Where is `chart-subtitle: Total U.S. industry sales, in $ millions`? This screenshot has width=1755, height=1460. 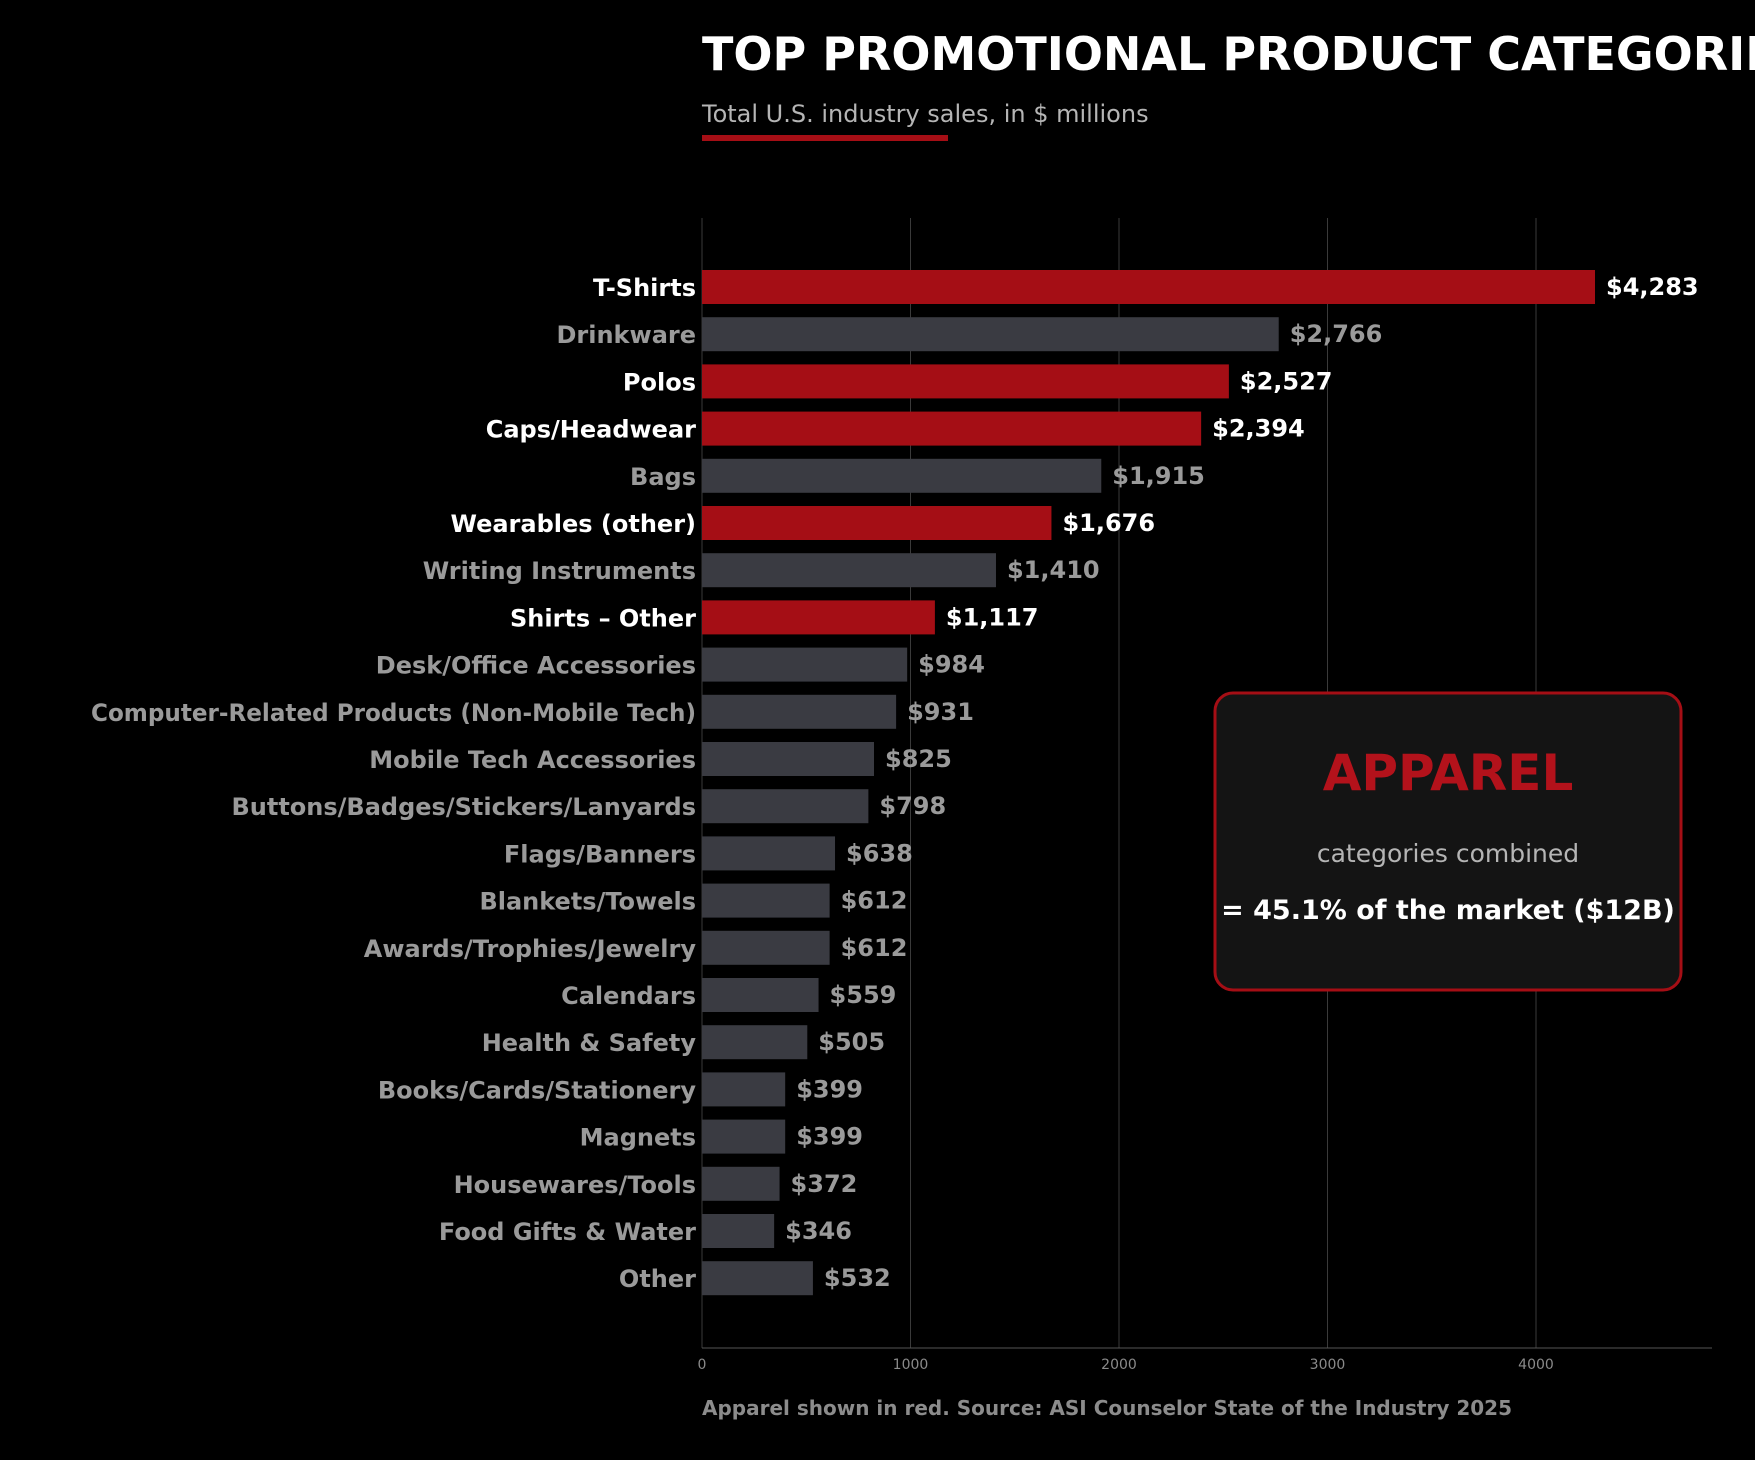 chart-subtitle: Total U.S. industry sales, in $ millions is located at coordinates (925, 114).